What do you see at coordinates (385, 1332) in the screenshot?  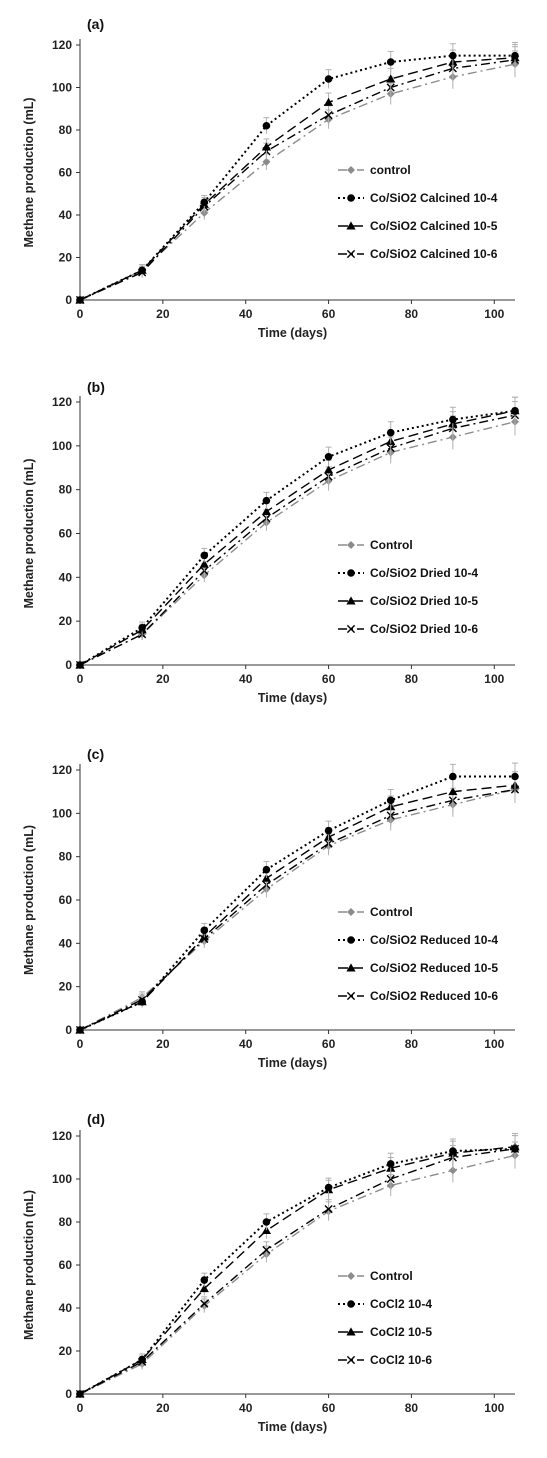 I see `legend-item: CoCl2 10-5` at bounding box center [385, 1332].